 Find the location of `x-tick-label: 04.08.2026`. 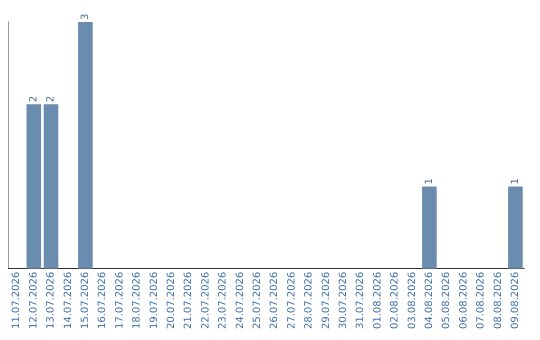

x-tick-label: 04.08.2026 is located at coordinates (429, 301).